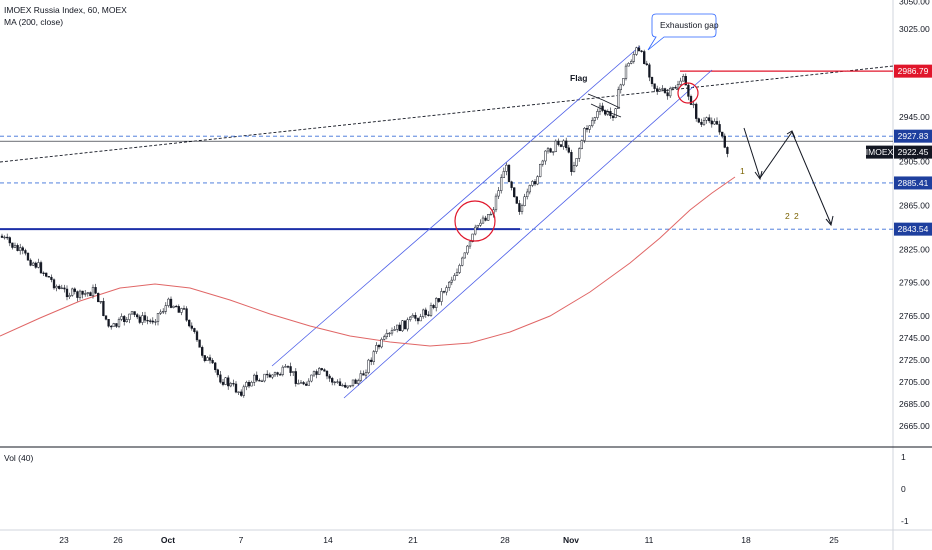 This screenshot has height=550, width=932. What do you see at coordinates (914, 360) in the screenshot?
I see `y-tick-label: 2725.00` at bounding box center [914, 360].